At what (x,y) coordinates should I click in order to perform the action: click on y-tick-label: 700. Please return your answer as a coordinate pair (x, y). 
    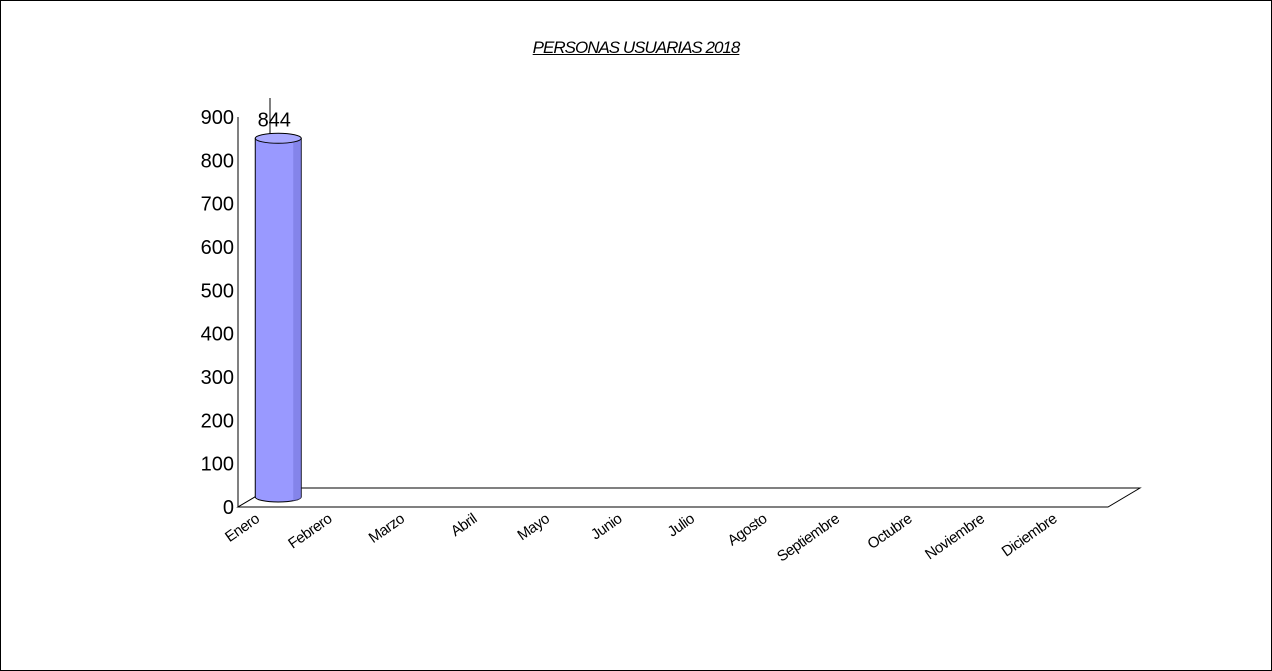
    Looking at the image, I should click on (217, 205).